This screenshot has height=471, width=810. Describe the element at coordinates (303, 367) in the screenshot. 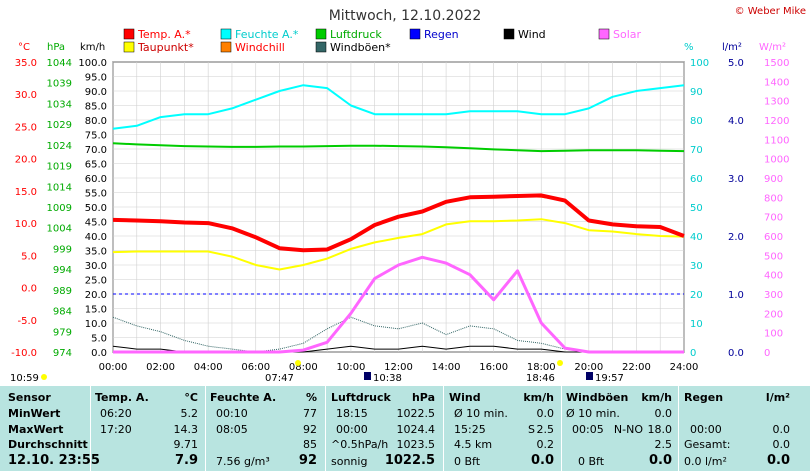

I see `time-tick-label: 08:00` at that location.